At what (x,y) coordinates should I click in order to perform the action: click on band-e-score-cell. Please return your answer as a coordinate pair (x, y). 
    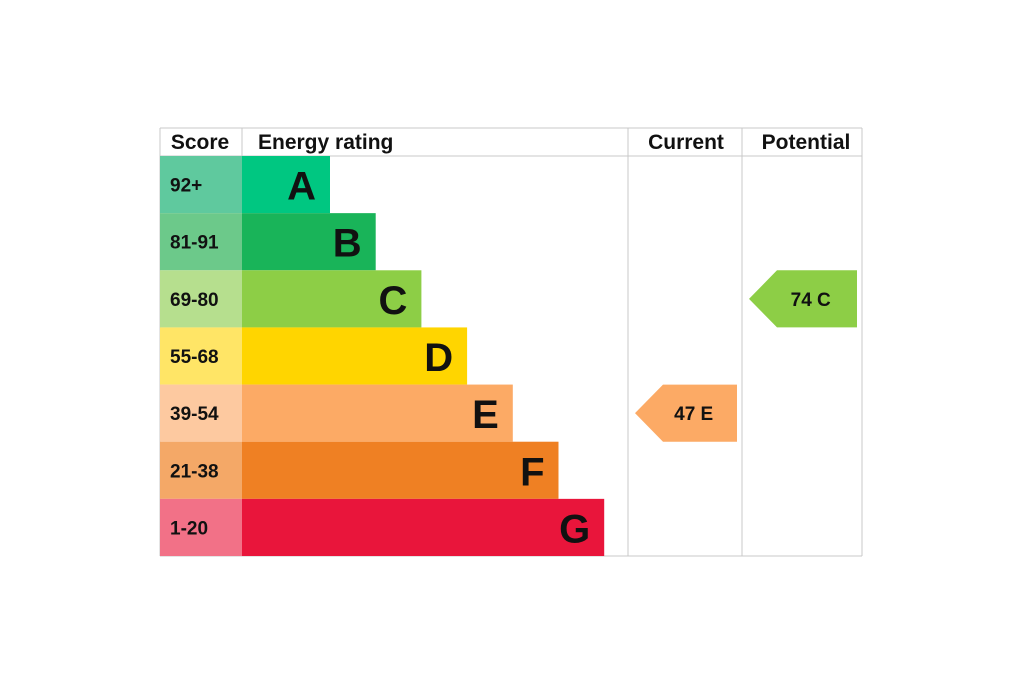
    Looking at the image, I should click on (201, 413).